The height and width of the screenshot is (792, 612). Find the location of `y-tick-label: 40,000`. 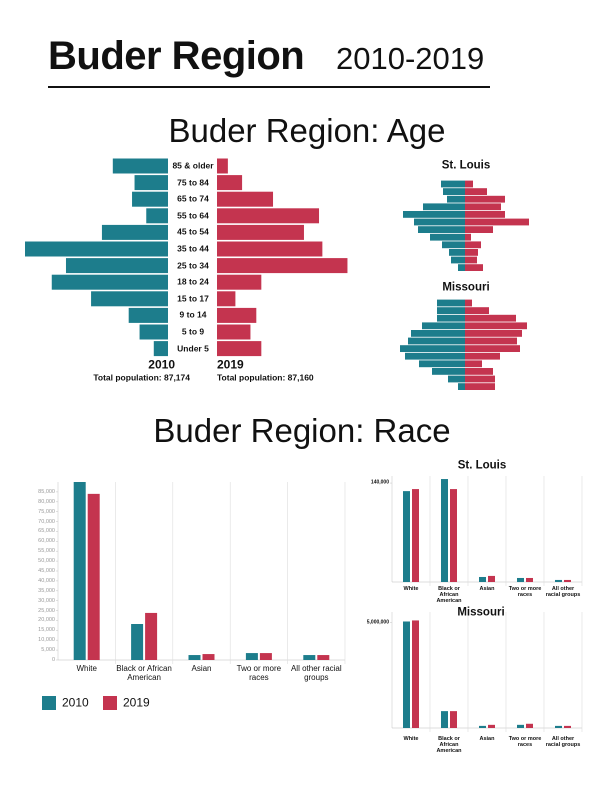

y-tick-label: 40,000 is located at coordinates (46, 580).